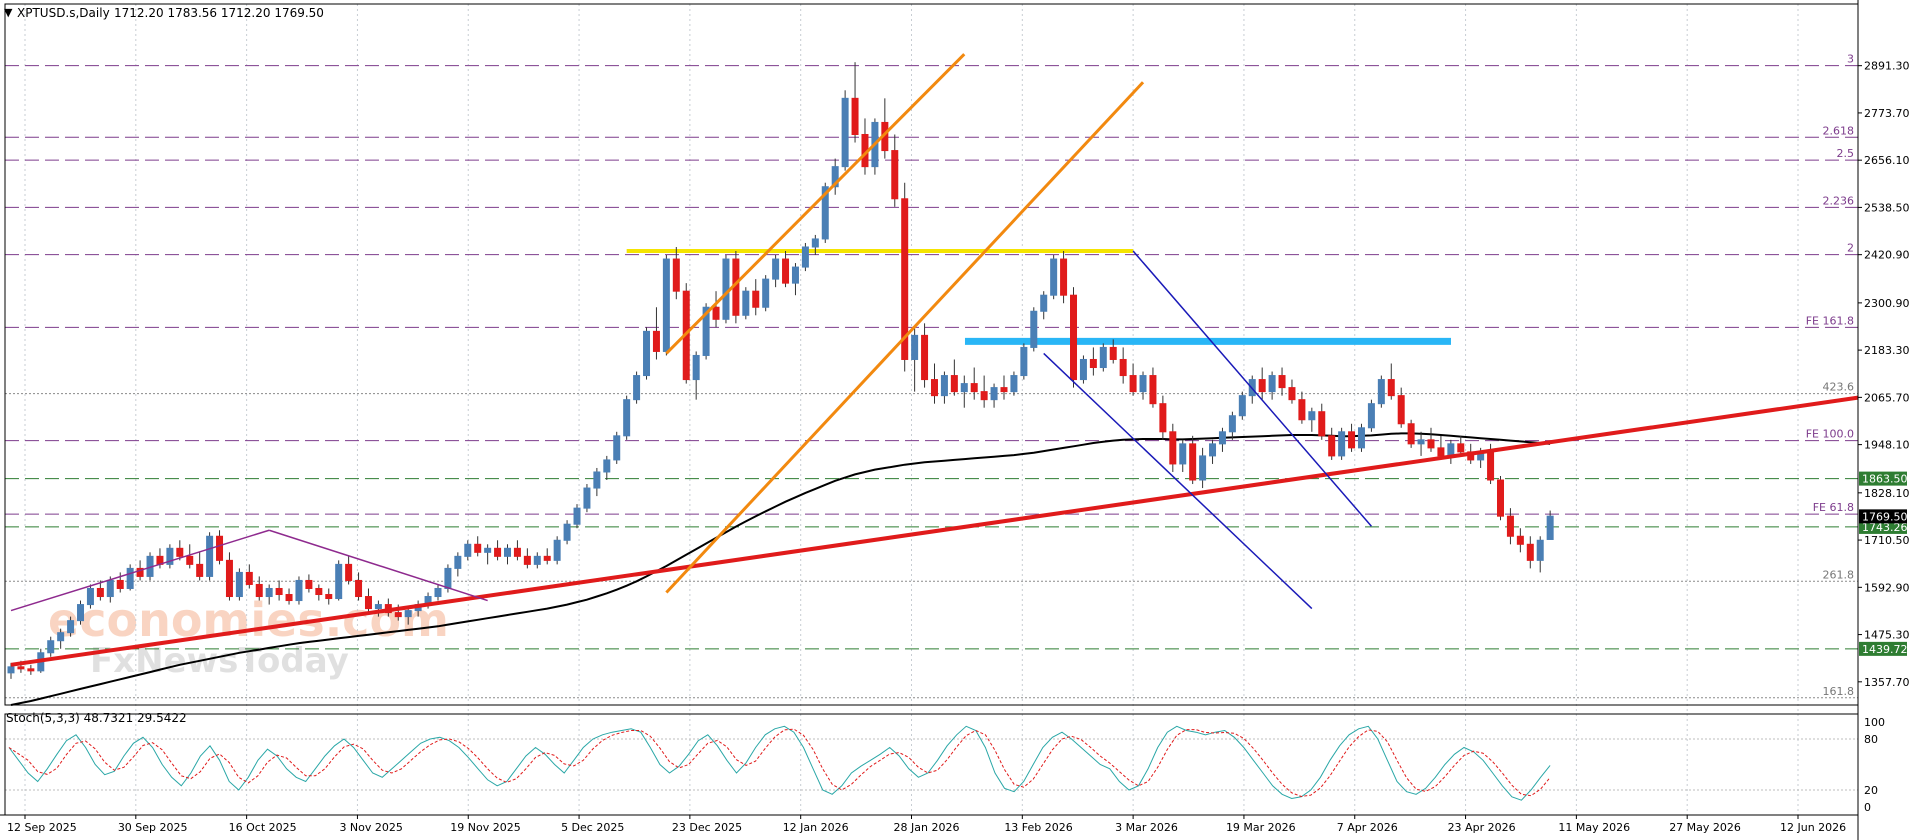 Image resolution: width=1916 pixels, height=840 pixels. What do you see at coordinates (1252, 388) in the screenshot?
I see `down-channel-upper-line` at bounding box center [1252, 388].